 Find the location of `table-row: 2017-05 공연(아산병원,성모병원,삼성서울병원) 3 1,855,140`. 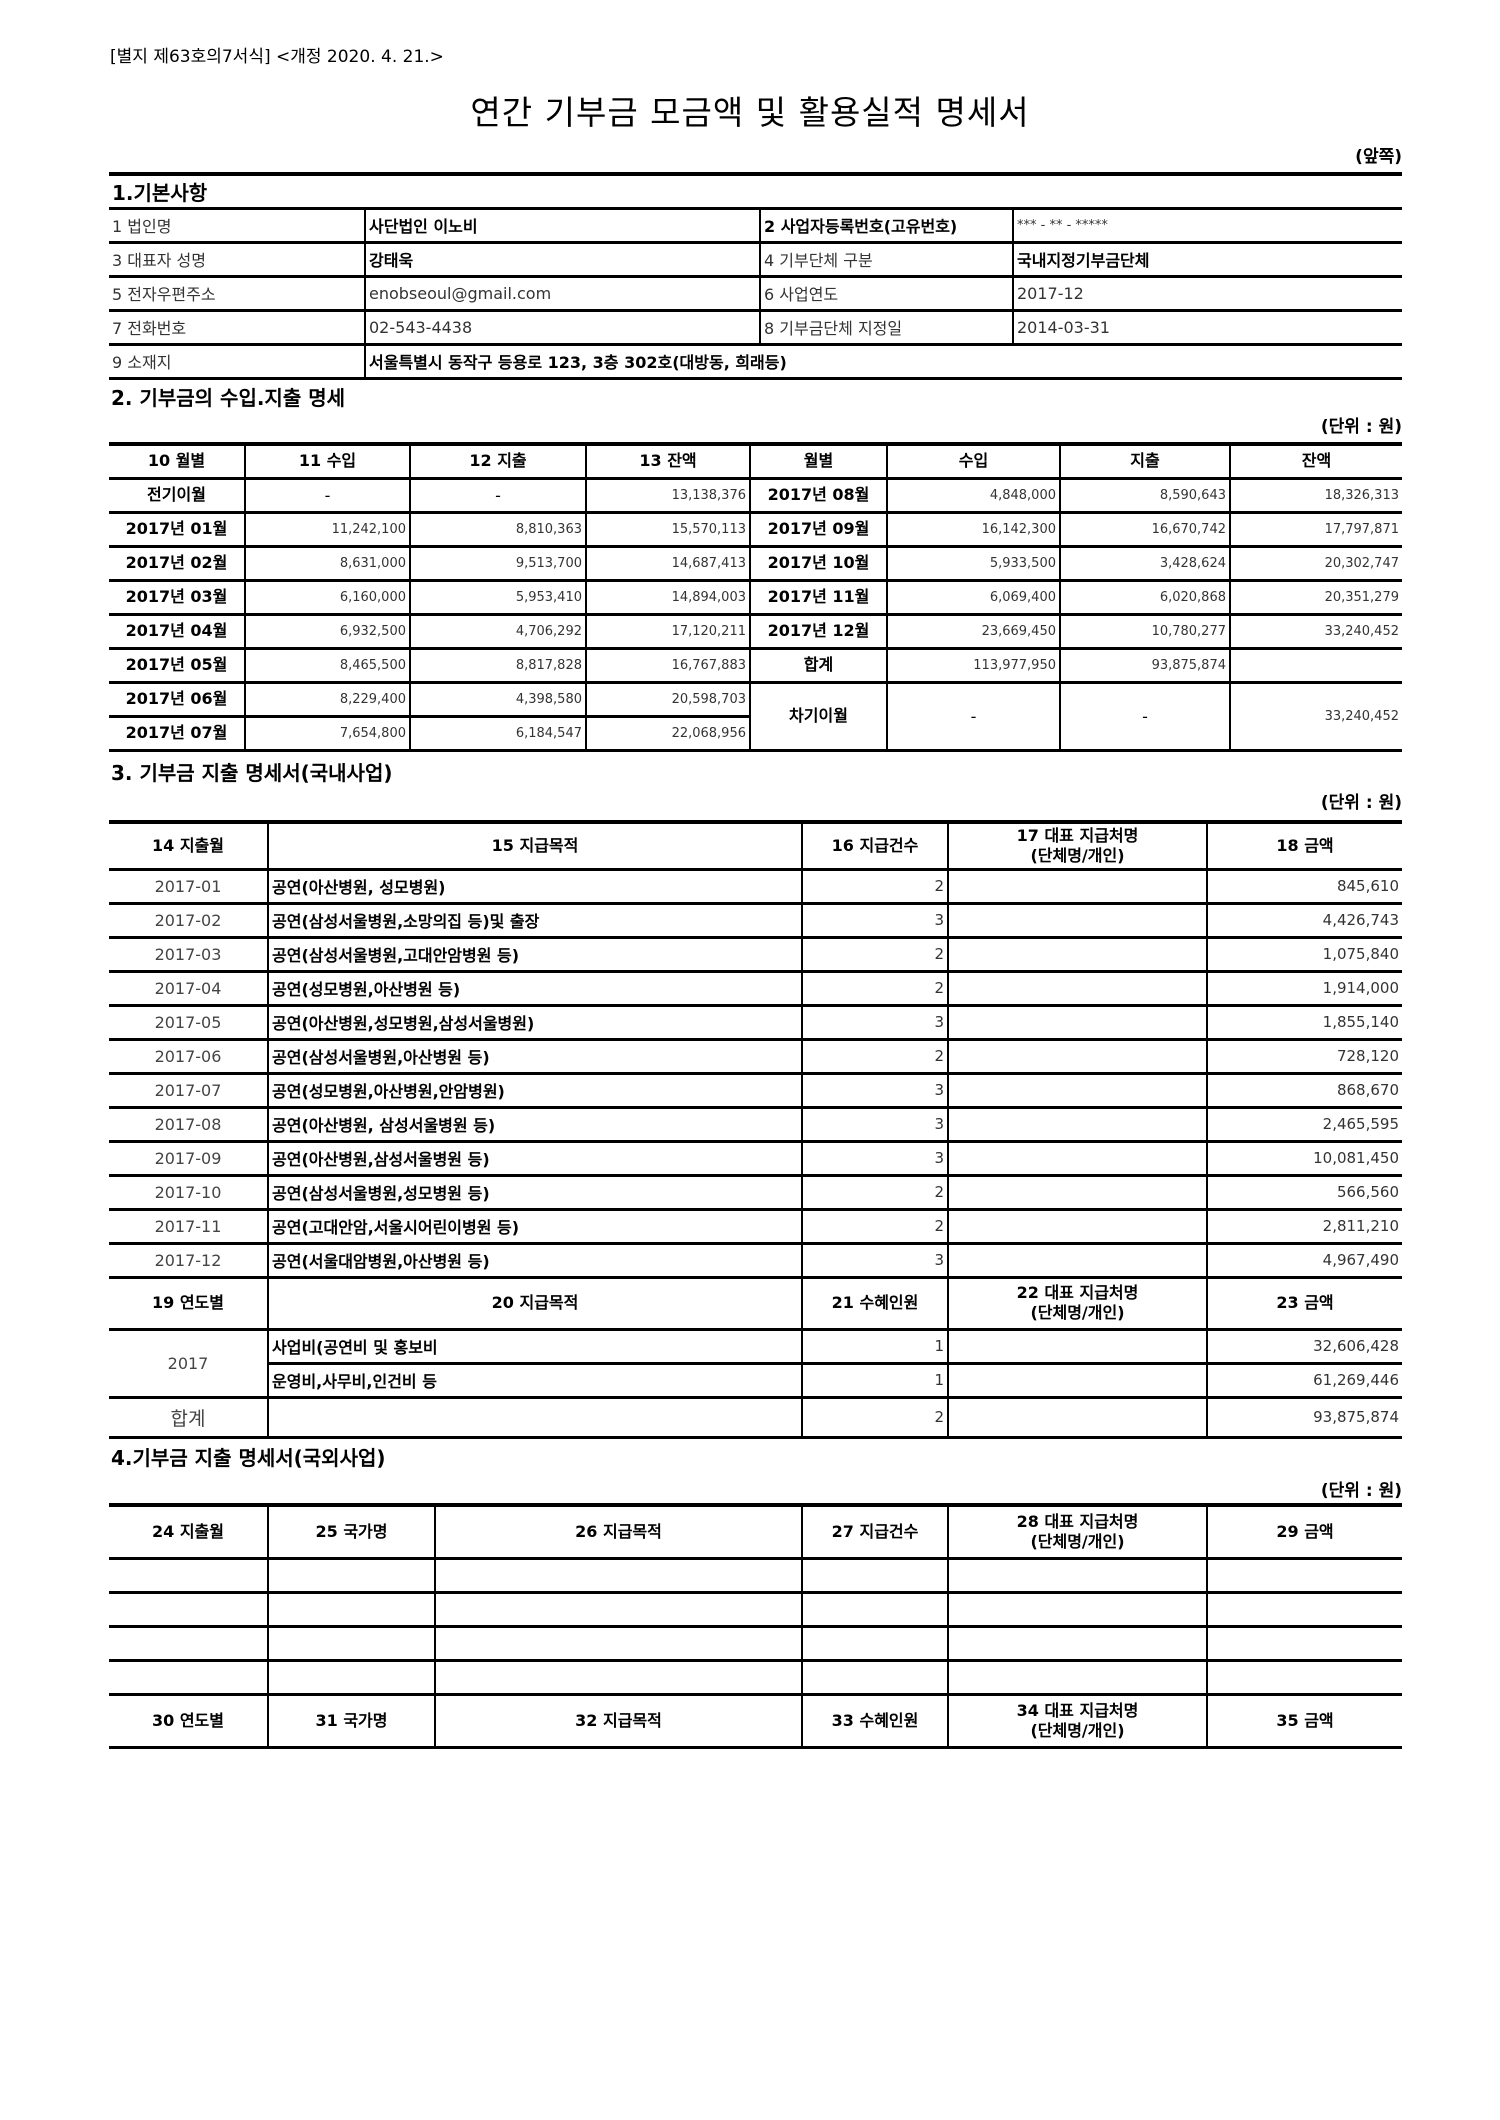

table-row: 2017-05 공연(아산병원,성모병원,삼성서울병원) 3 1,855,140 is located at coordinates (755, 1023).